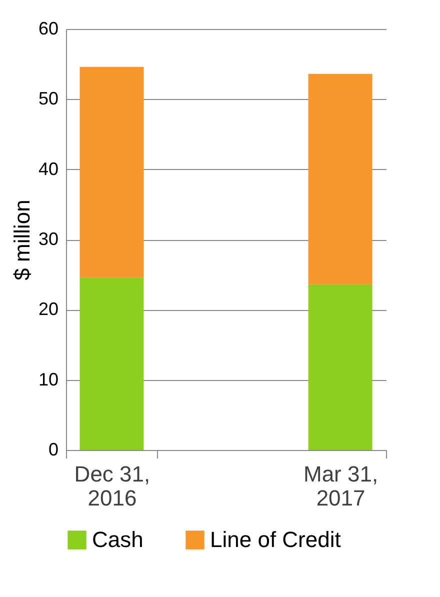 This screenshot has width=440, height=597. I want to click on legend-label: Line of Credit, so click(275, 539).